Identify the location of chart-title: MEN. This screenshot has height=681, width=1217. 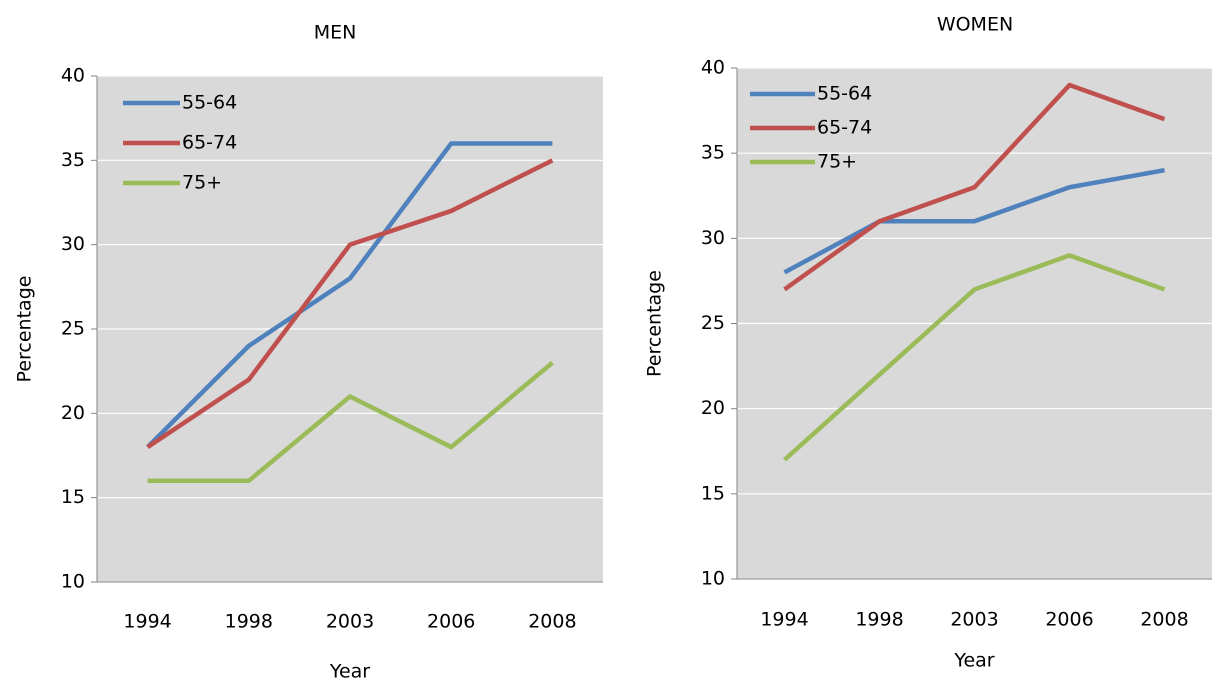
(335, 33).